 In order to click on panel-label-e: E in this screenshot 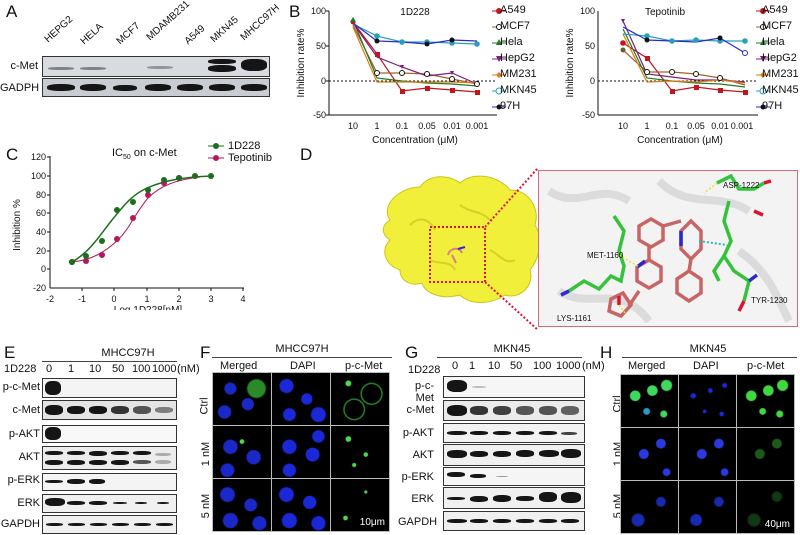, I will do `click(10, 352)`.